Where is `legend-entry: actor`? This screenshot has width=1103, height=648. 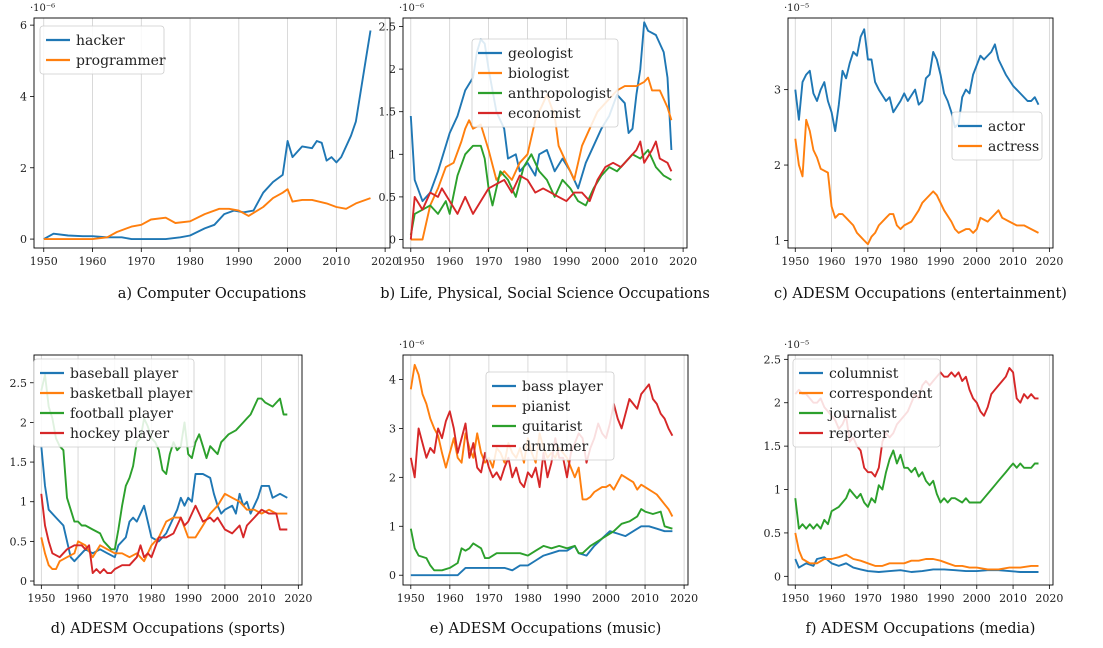 legend-entry: actor is located at coordinates (1006, 127).